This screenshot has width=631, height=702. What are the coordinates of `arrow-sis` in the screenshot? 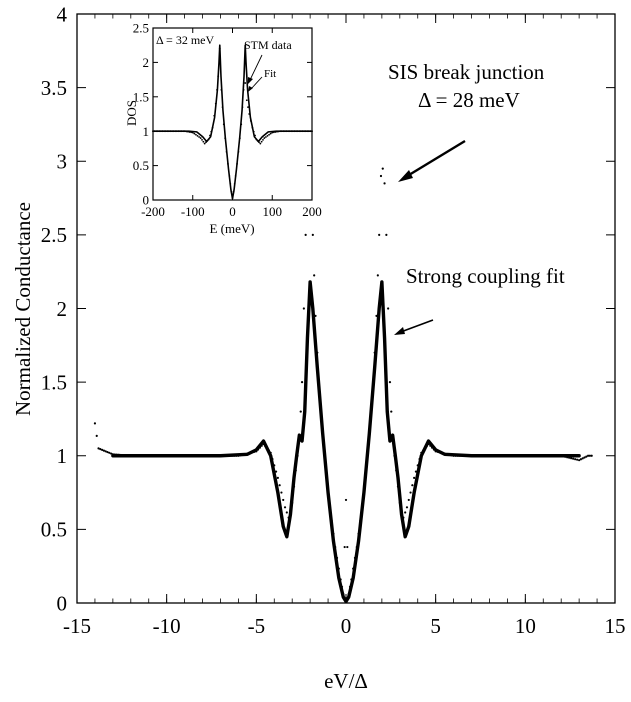 It's located at (432, 160).